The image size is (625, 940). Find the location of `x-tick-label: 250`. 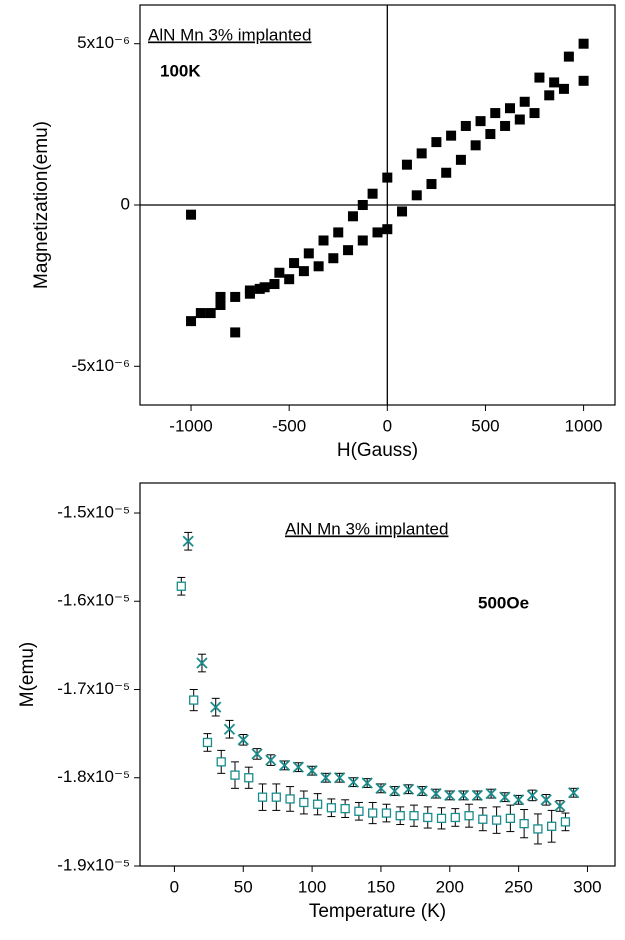

x-tick-label: 250 is located at coordinates (518, 886).